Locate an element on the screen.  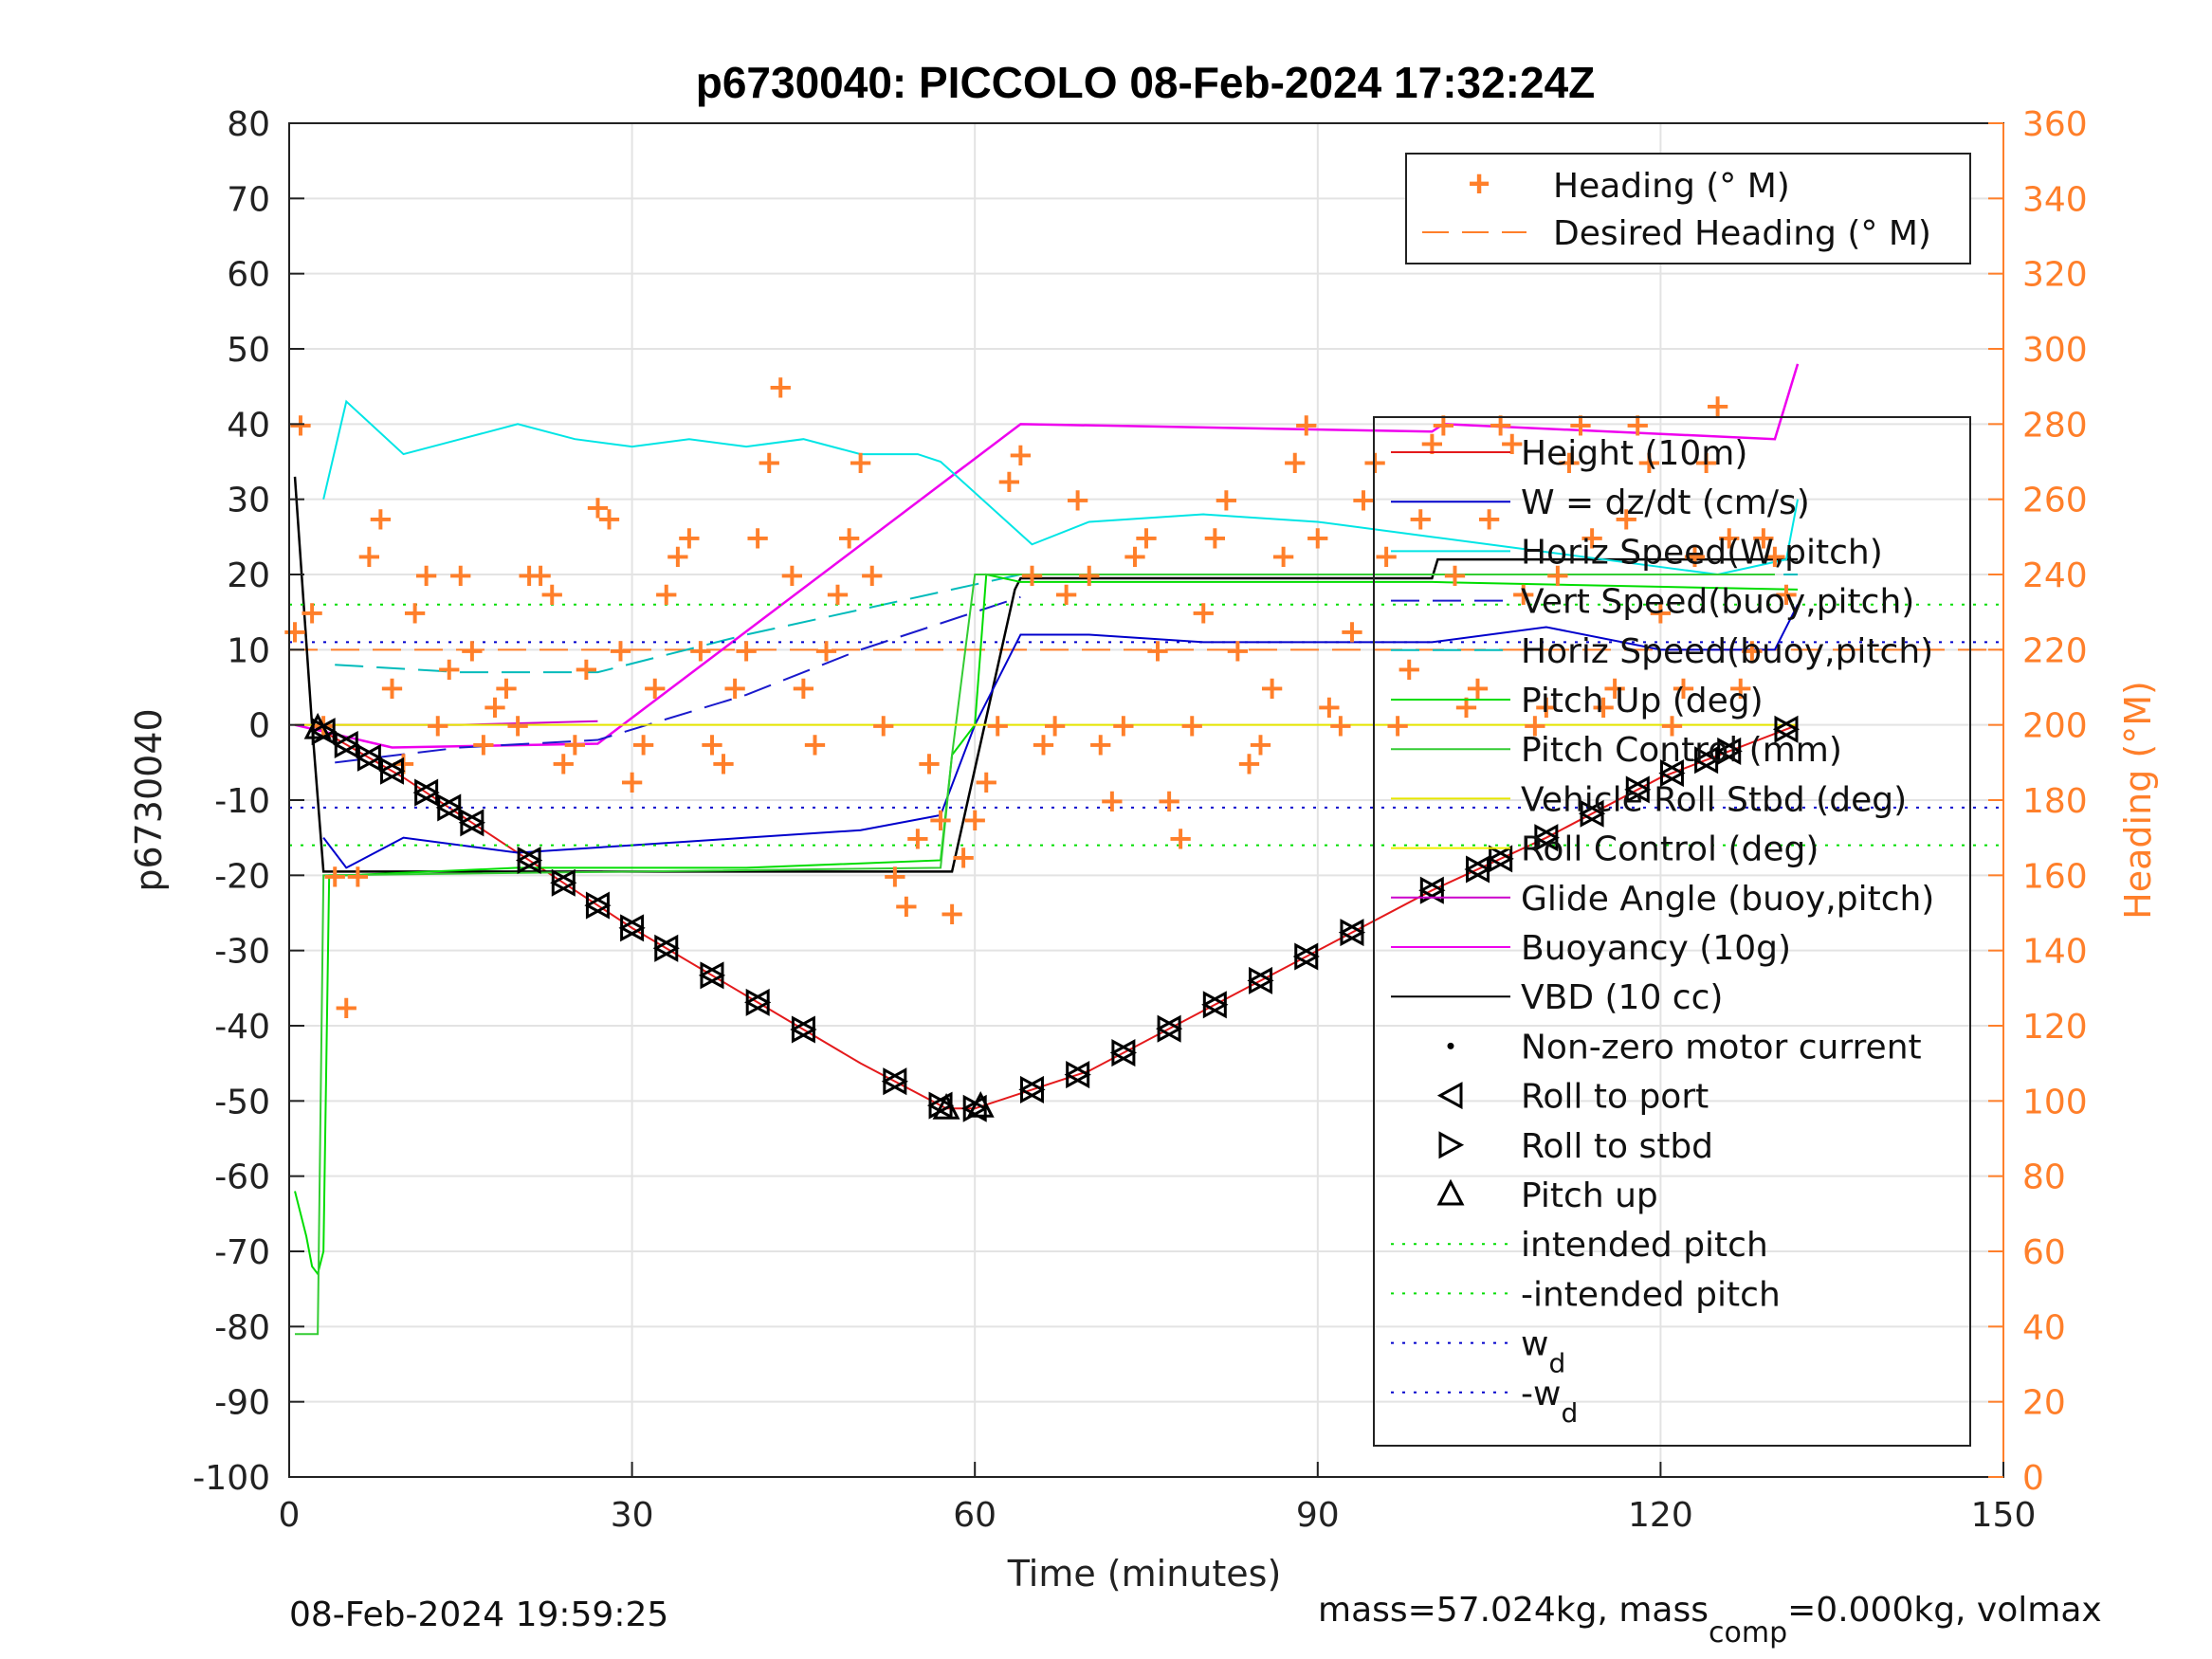
series-horiz-speed-w-pitch is located at coordinates (1061, 487).